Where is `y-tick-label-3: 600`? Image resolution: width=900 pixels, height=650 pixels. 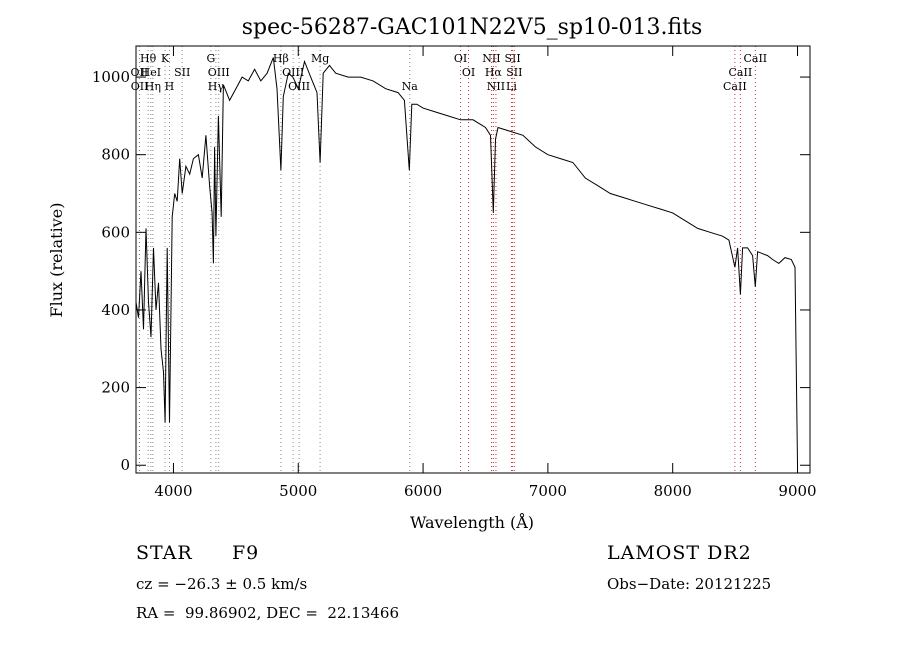
y-tick-label-3: 600 is located at coordinates (115, 232).